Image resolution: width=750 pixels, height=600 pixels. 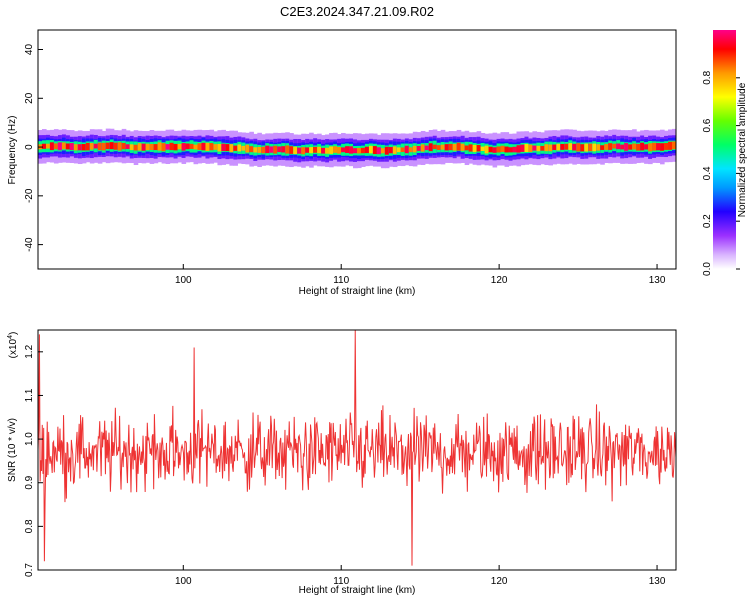 I want to click on chart-title: C2E3.2024.347.21.09.R02, so click(x=357, y=11).